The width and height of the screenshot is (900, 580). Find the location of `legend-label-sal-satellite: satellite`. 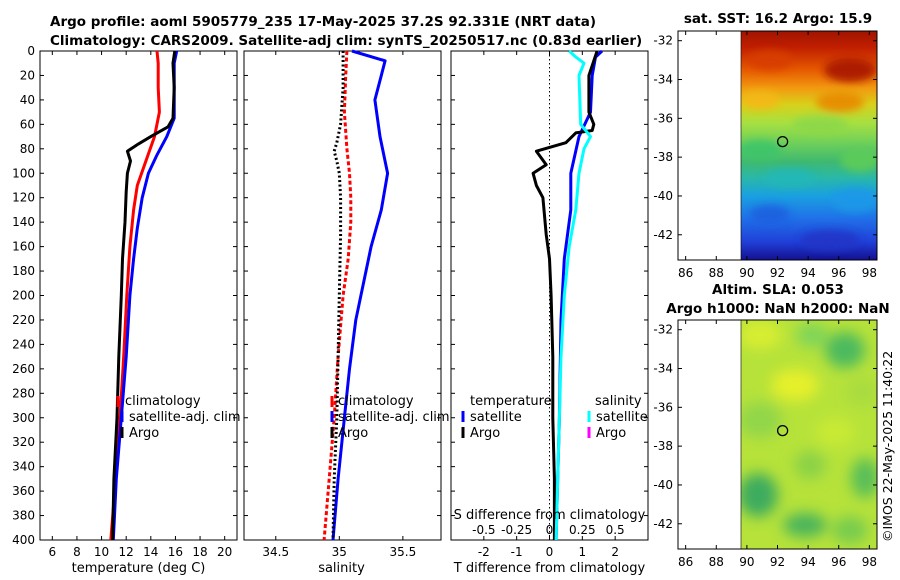

legend-label-sal-satellite: satellite is located at coordinates (622, 417).